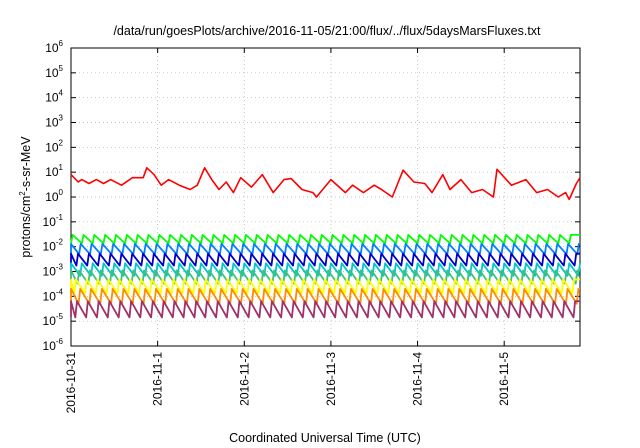 This screenshot has height=448, width=640. I want to click on y-axis-label-pre: protons/cm, so click(26, 227).